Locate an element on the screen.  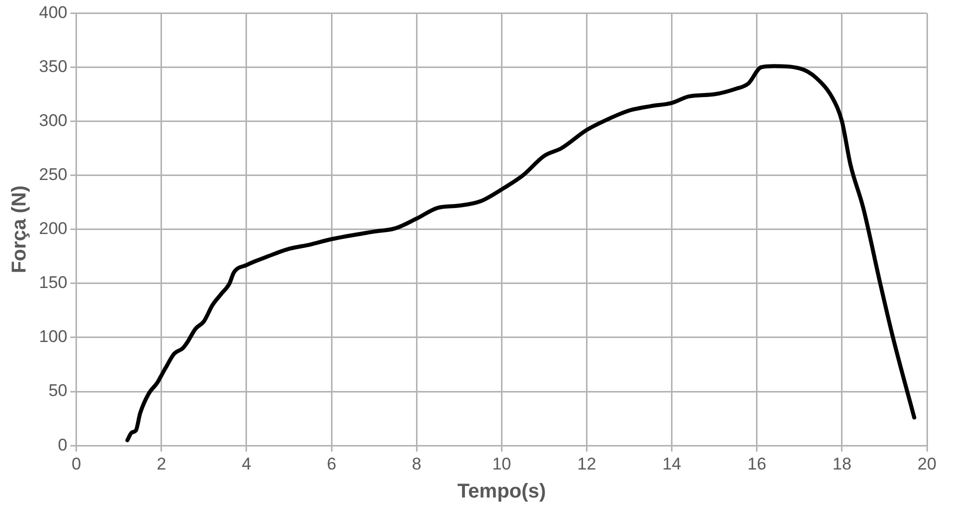
x-tick-label: 20 is located at coordinates (927, 464).